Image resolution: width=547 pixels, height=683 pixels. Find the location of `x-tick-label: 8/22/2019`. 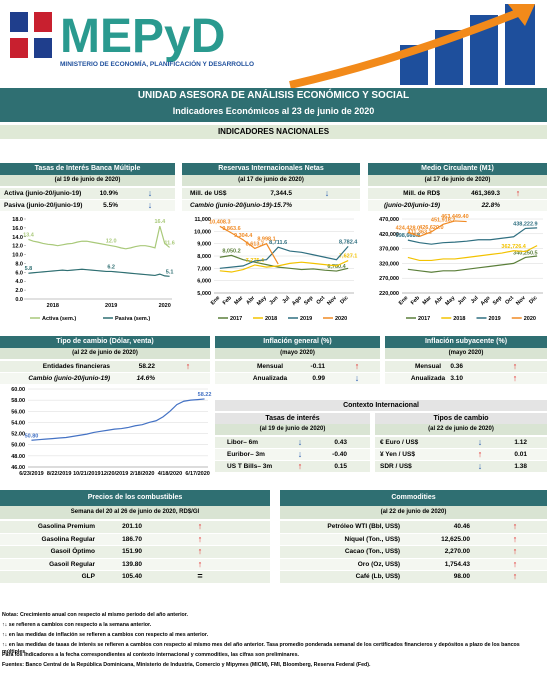

x-tick-label: 8/22/2019 is located at coordinates (59, 474).